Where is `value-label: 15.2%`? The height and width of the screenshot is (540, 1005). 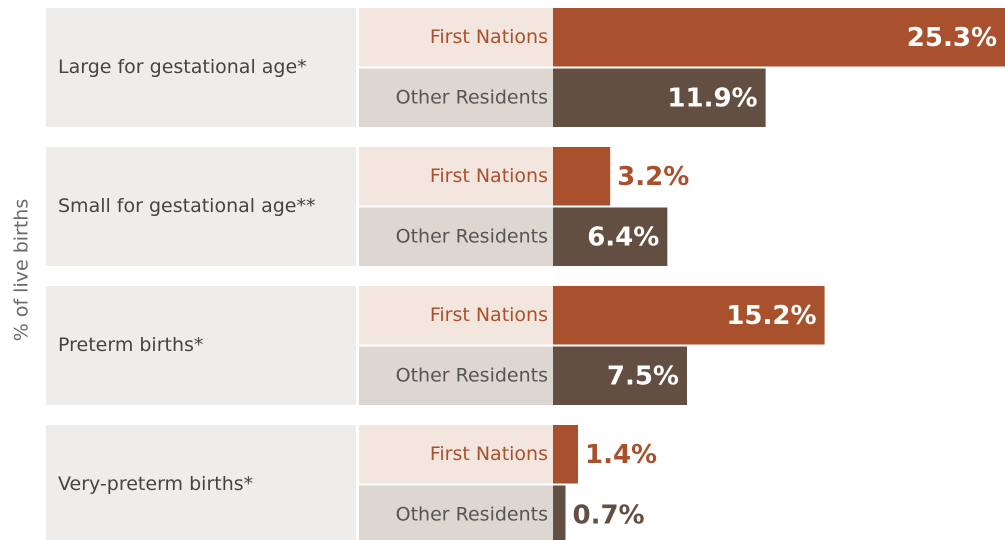
value-label: 15.2% is located at coordinates (771, 316).